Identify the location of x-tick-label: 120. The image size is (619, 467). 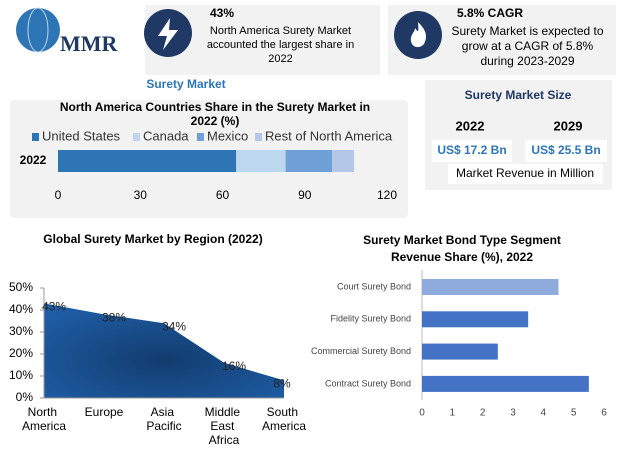
(387, 195).